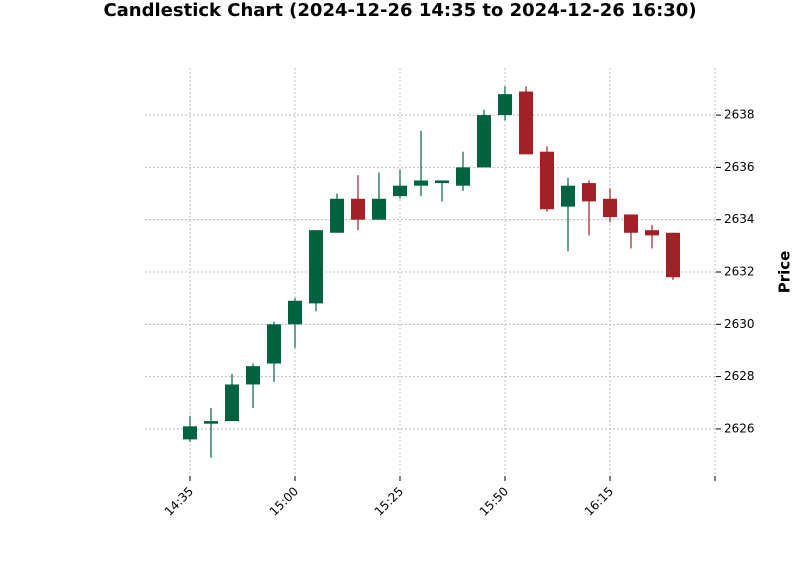 Image resolution: width=800 pixels, height=575 pixels. What do you see at coordinates (739, 167) in the screenshot?
I see `y-tick-label: 2636` at bounding box center [739, 167].